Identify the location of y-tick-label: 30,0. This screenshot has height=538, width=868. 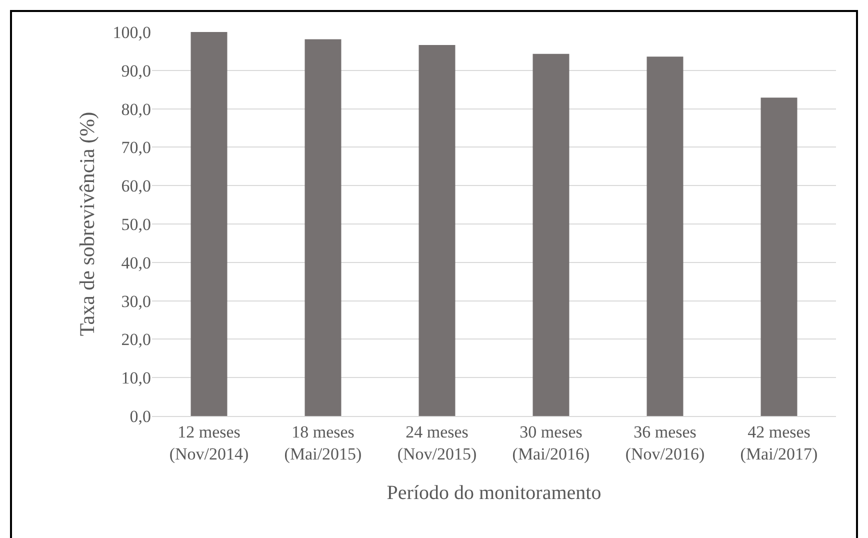
(136, 301).